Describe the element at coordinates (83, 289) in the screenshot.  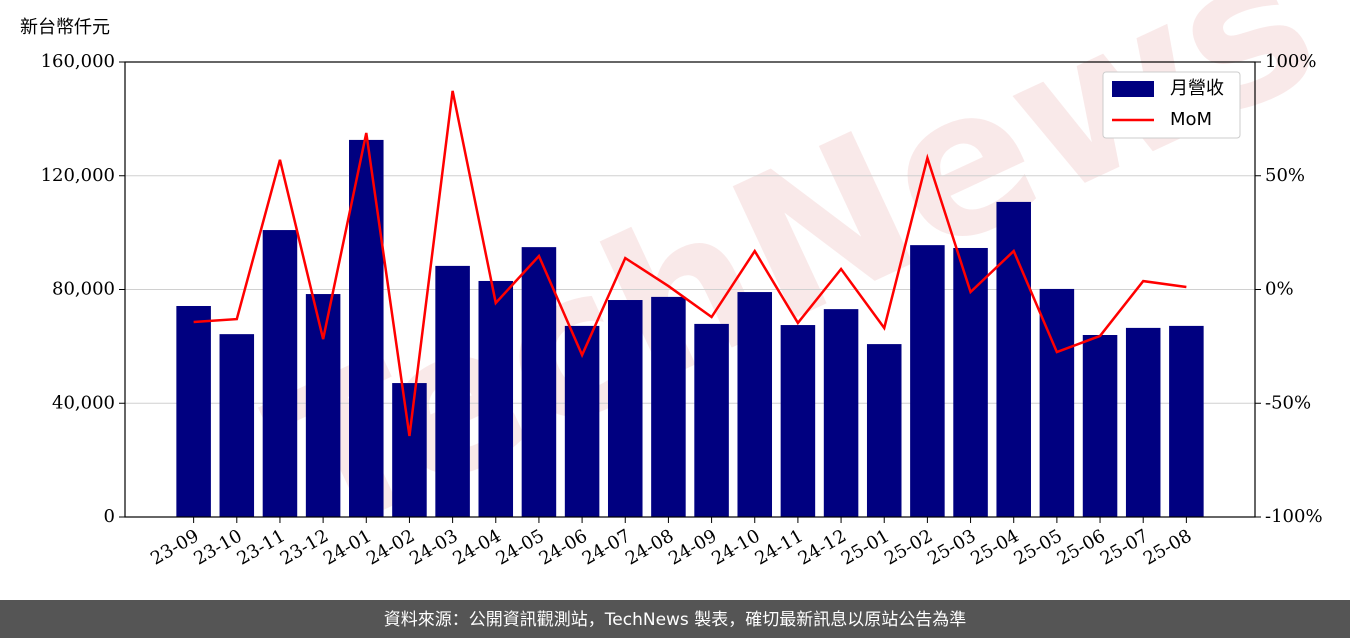
I see `y-tick-label: 80,000` at that location.